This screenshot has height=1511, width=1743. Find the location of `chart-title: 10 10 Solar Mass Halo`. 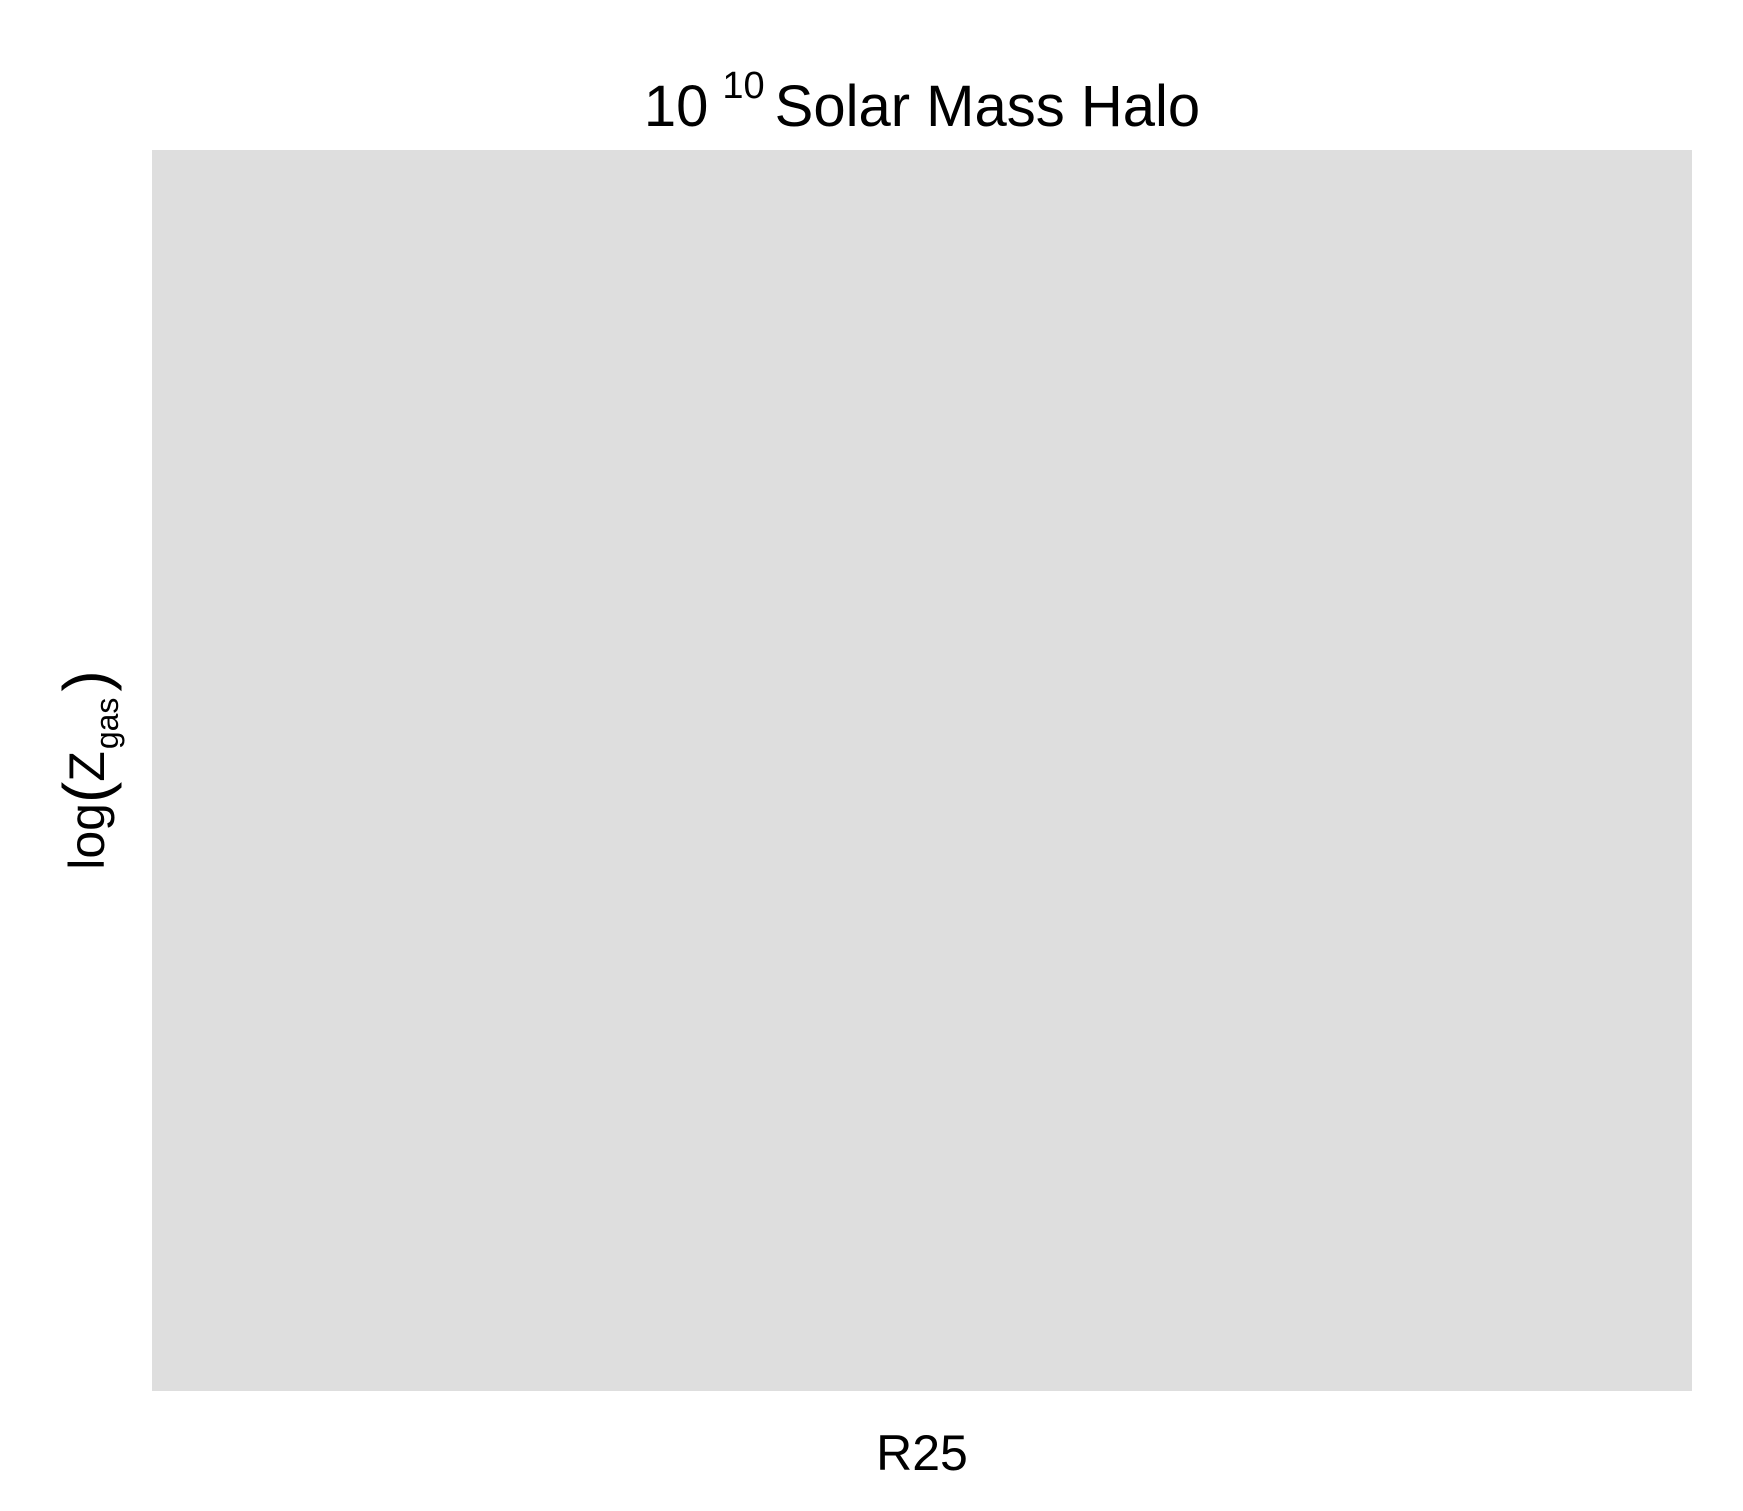

chart-title: 10 10 Solar Mass Halo is located at coordinates (922, 101).